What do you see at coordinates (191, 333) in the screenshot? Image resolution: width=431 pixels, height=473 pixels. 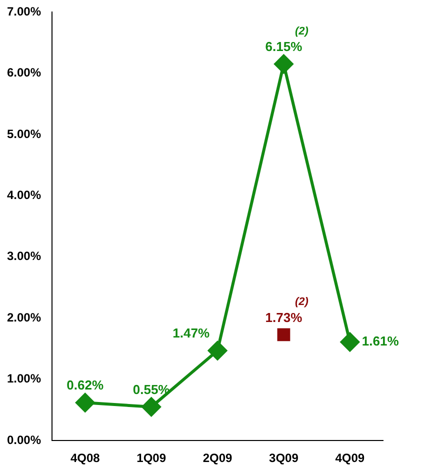 I see `data-label: 1.47%` at bounding box center [191, 333].